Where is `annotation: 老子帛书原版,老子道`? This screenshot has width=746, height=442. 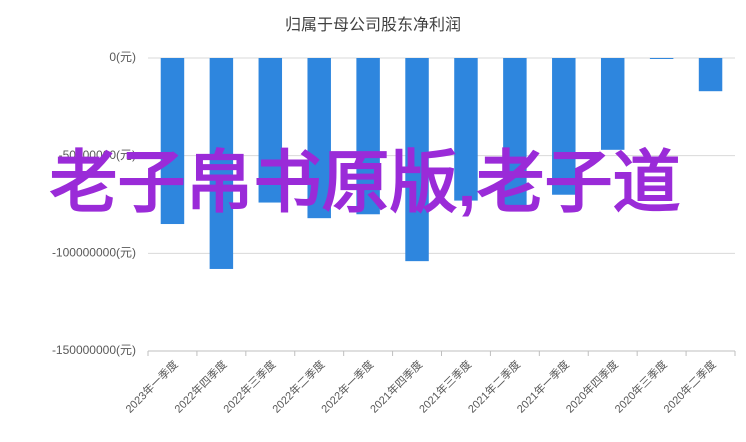
annotation: 老子帛书原版,老子道 is located at coordinates (365, 183).